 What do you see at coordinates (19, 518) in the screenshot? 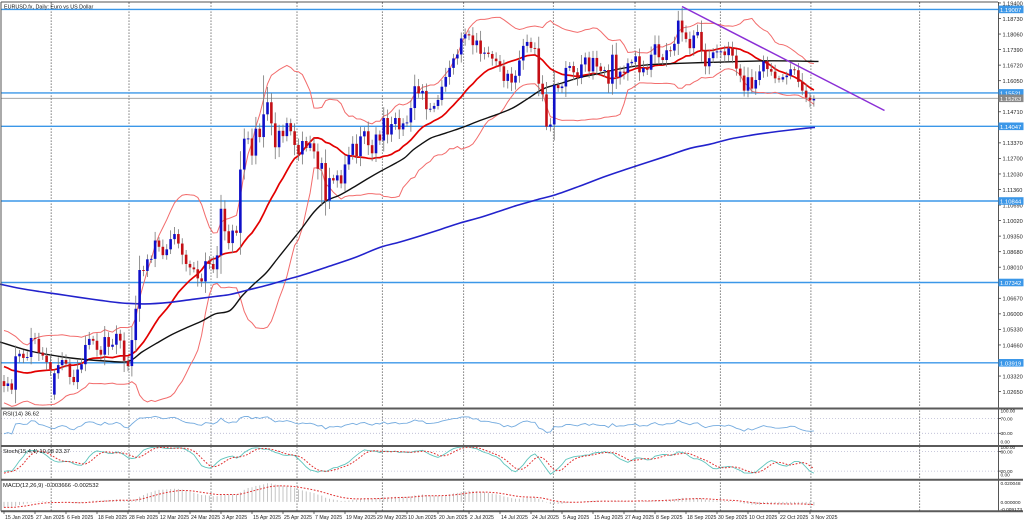
I see `svg-text: 15 Jan 2025` at bounding box center [19, 518].